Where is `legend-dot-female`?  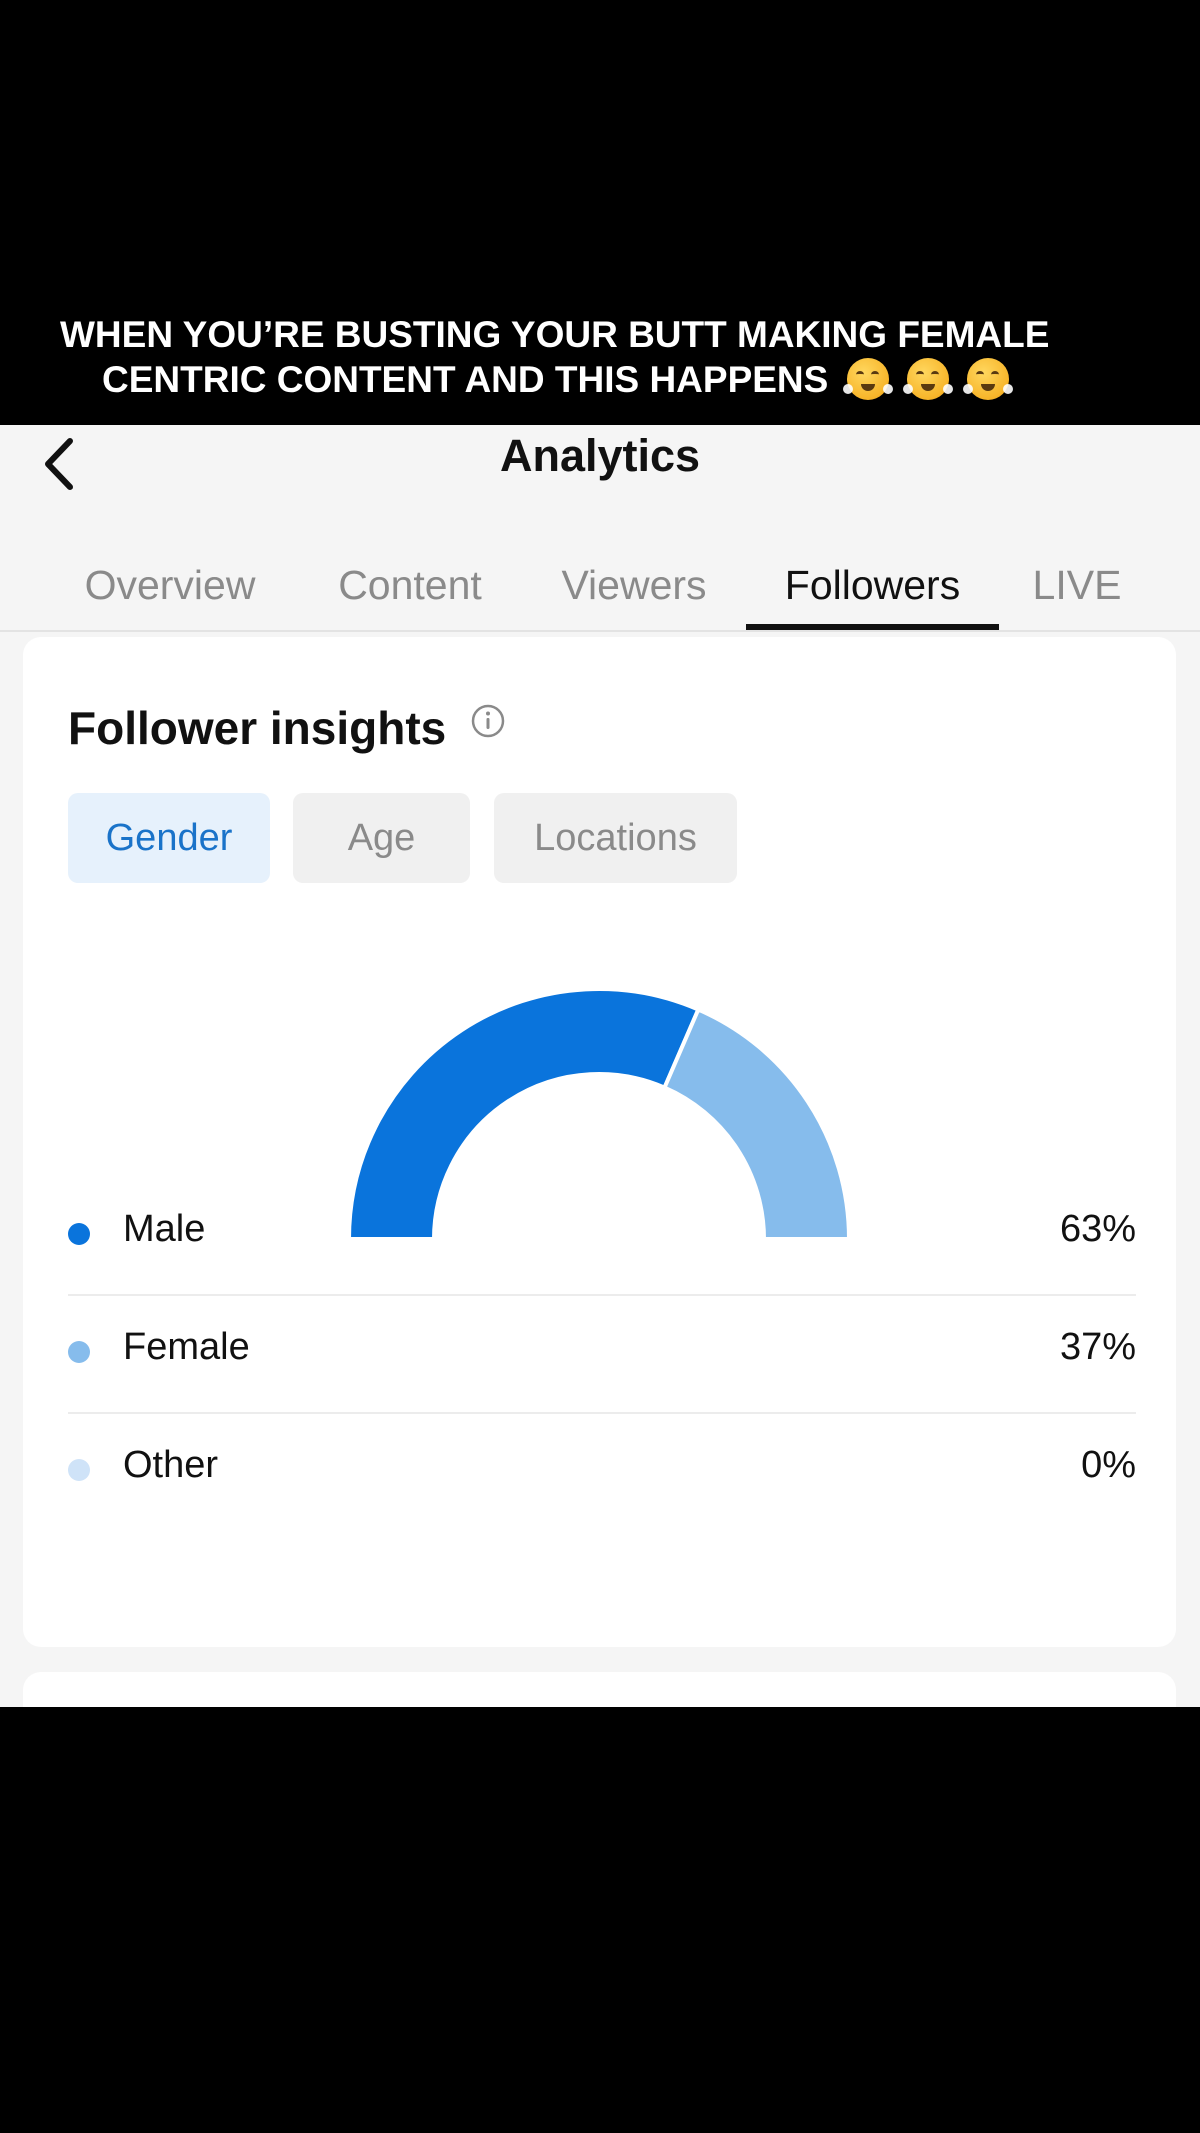
legend-dot-female is located at coordinates (79, 1352).